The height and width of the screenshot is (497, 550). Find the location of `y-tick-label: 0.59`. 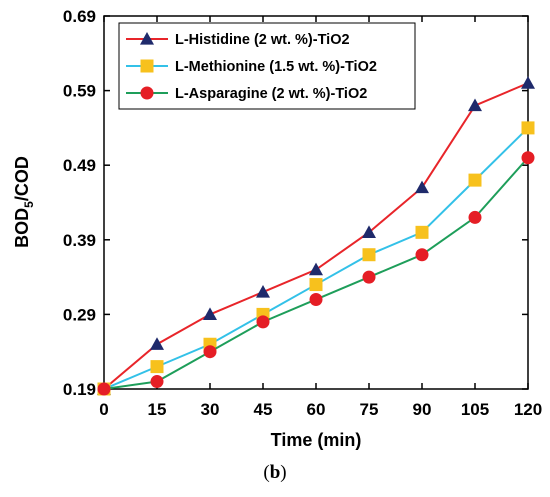

y-tick-label: 0.59 is located at coordinates (79, 91).